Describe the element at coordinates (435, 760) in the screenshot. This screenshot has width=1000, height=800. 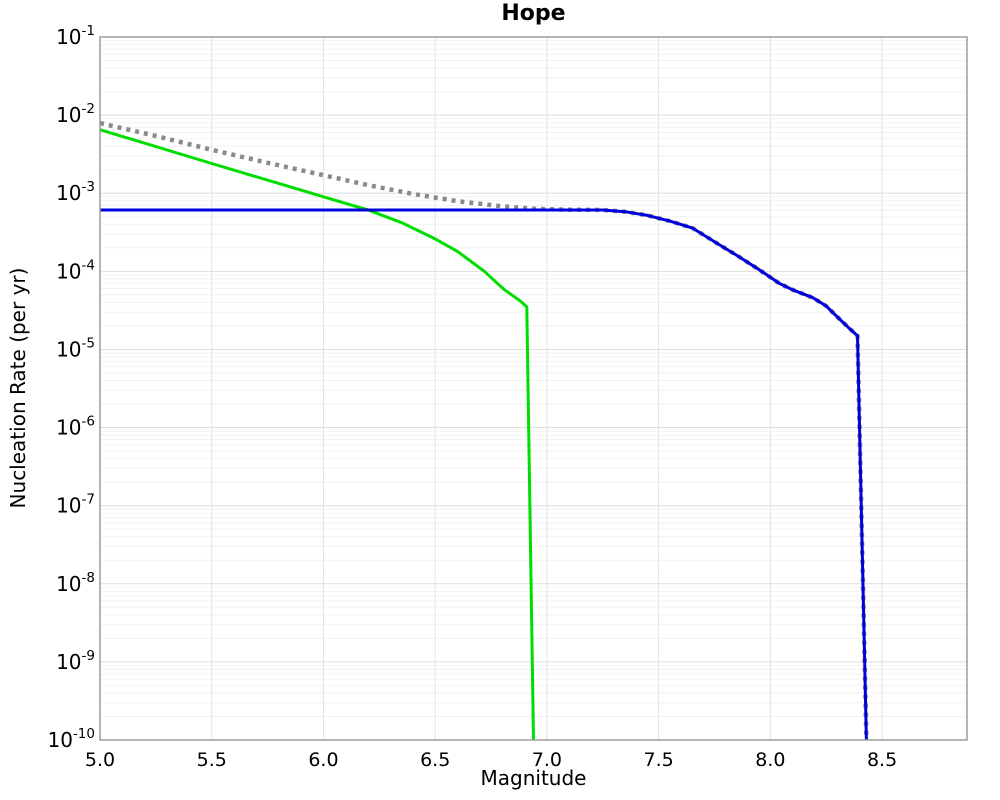
I see `x-tick-label: 6.5` at that location.